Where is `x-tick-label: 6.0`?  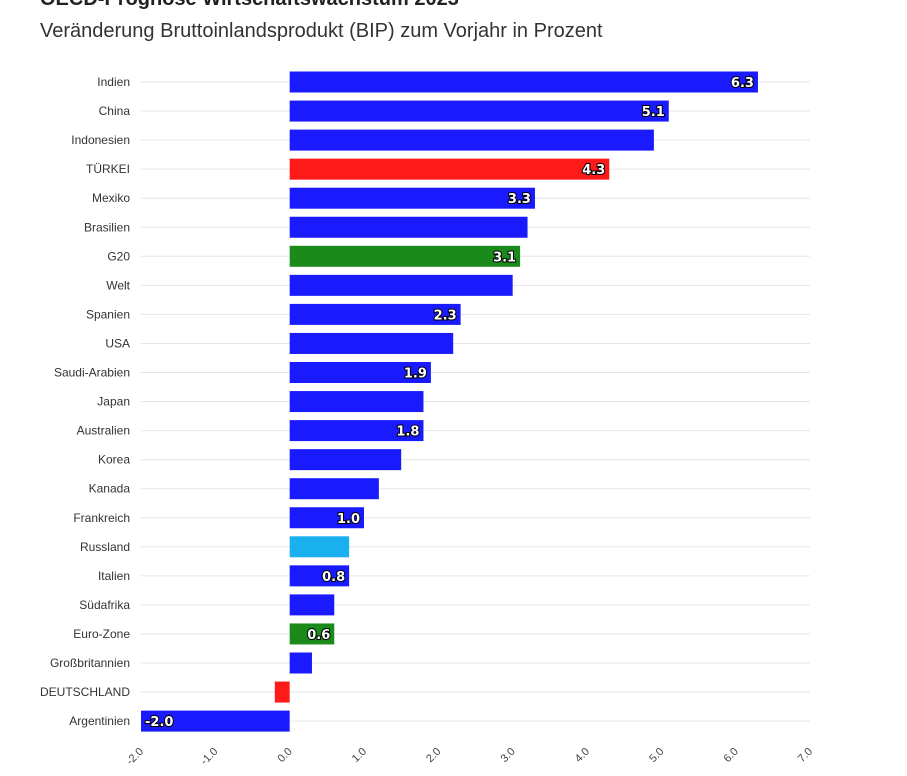 x-tick-label: 6.0 is located at coordinates (730, 755).